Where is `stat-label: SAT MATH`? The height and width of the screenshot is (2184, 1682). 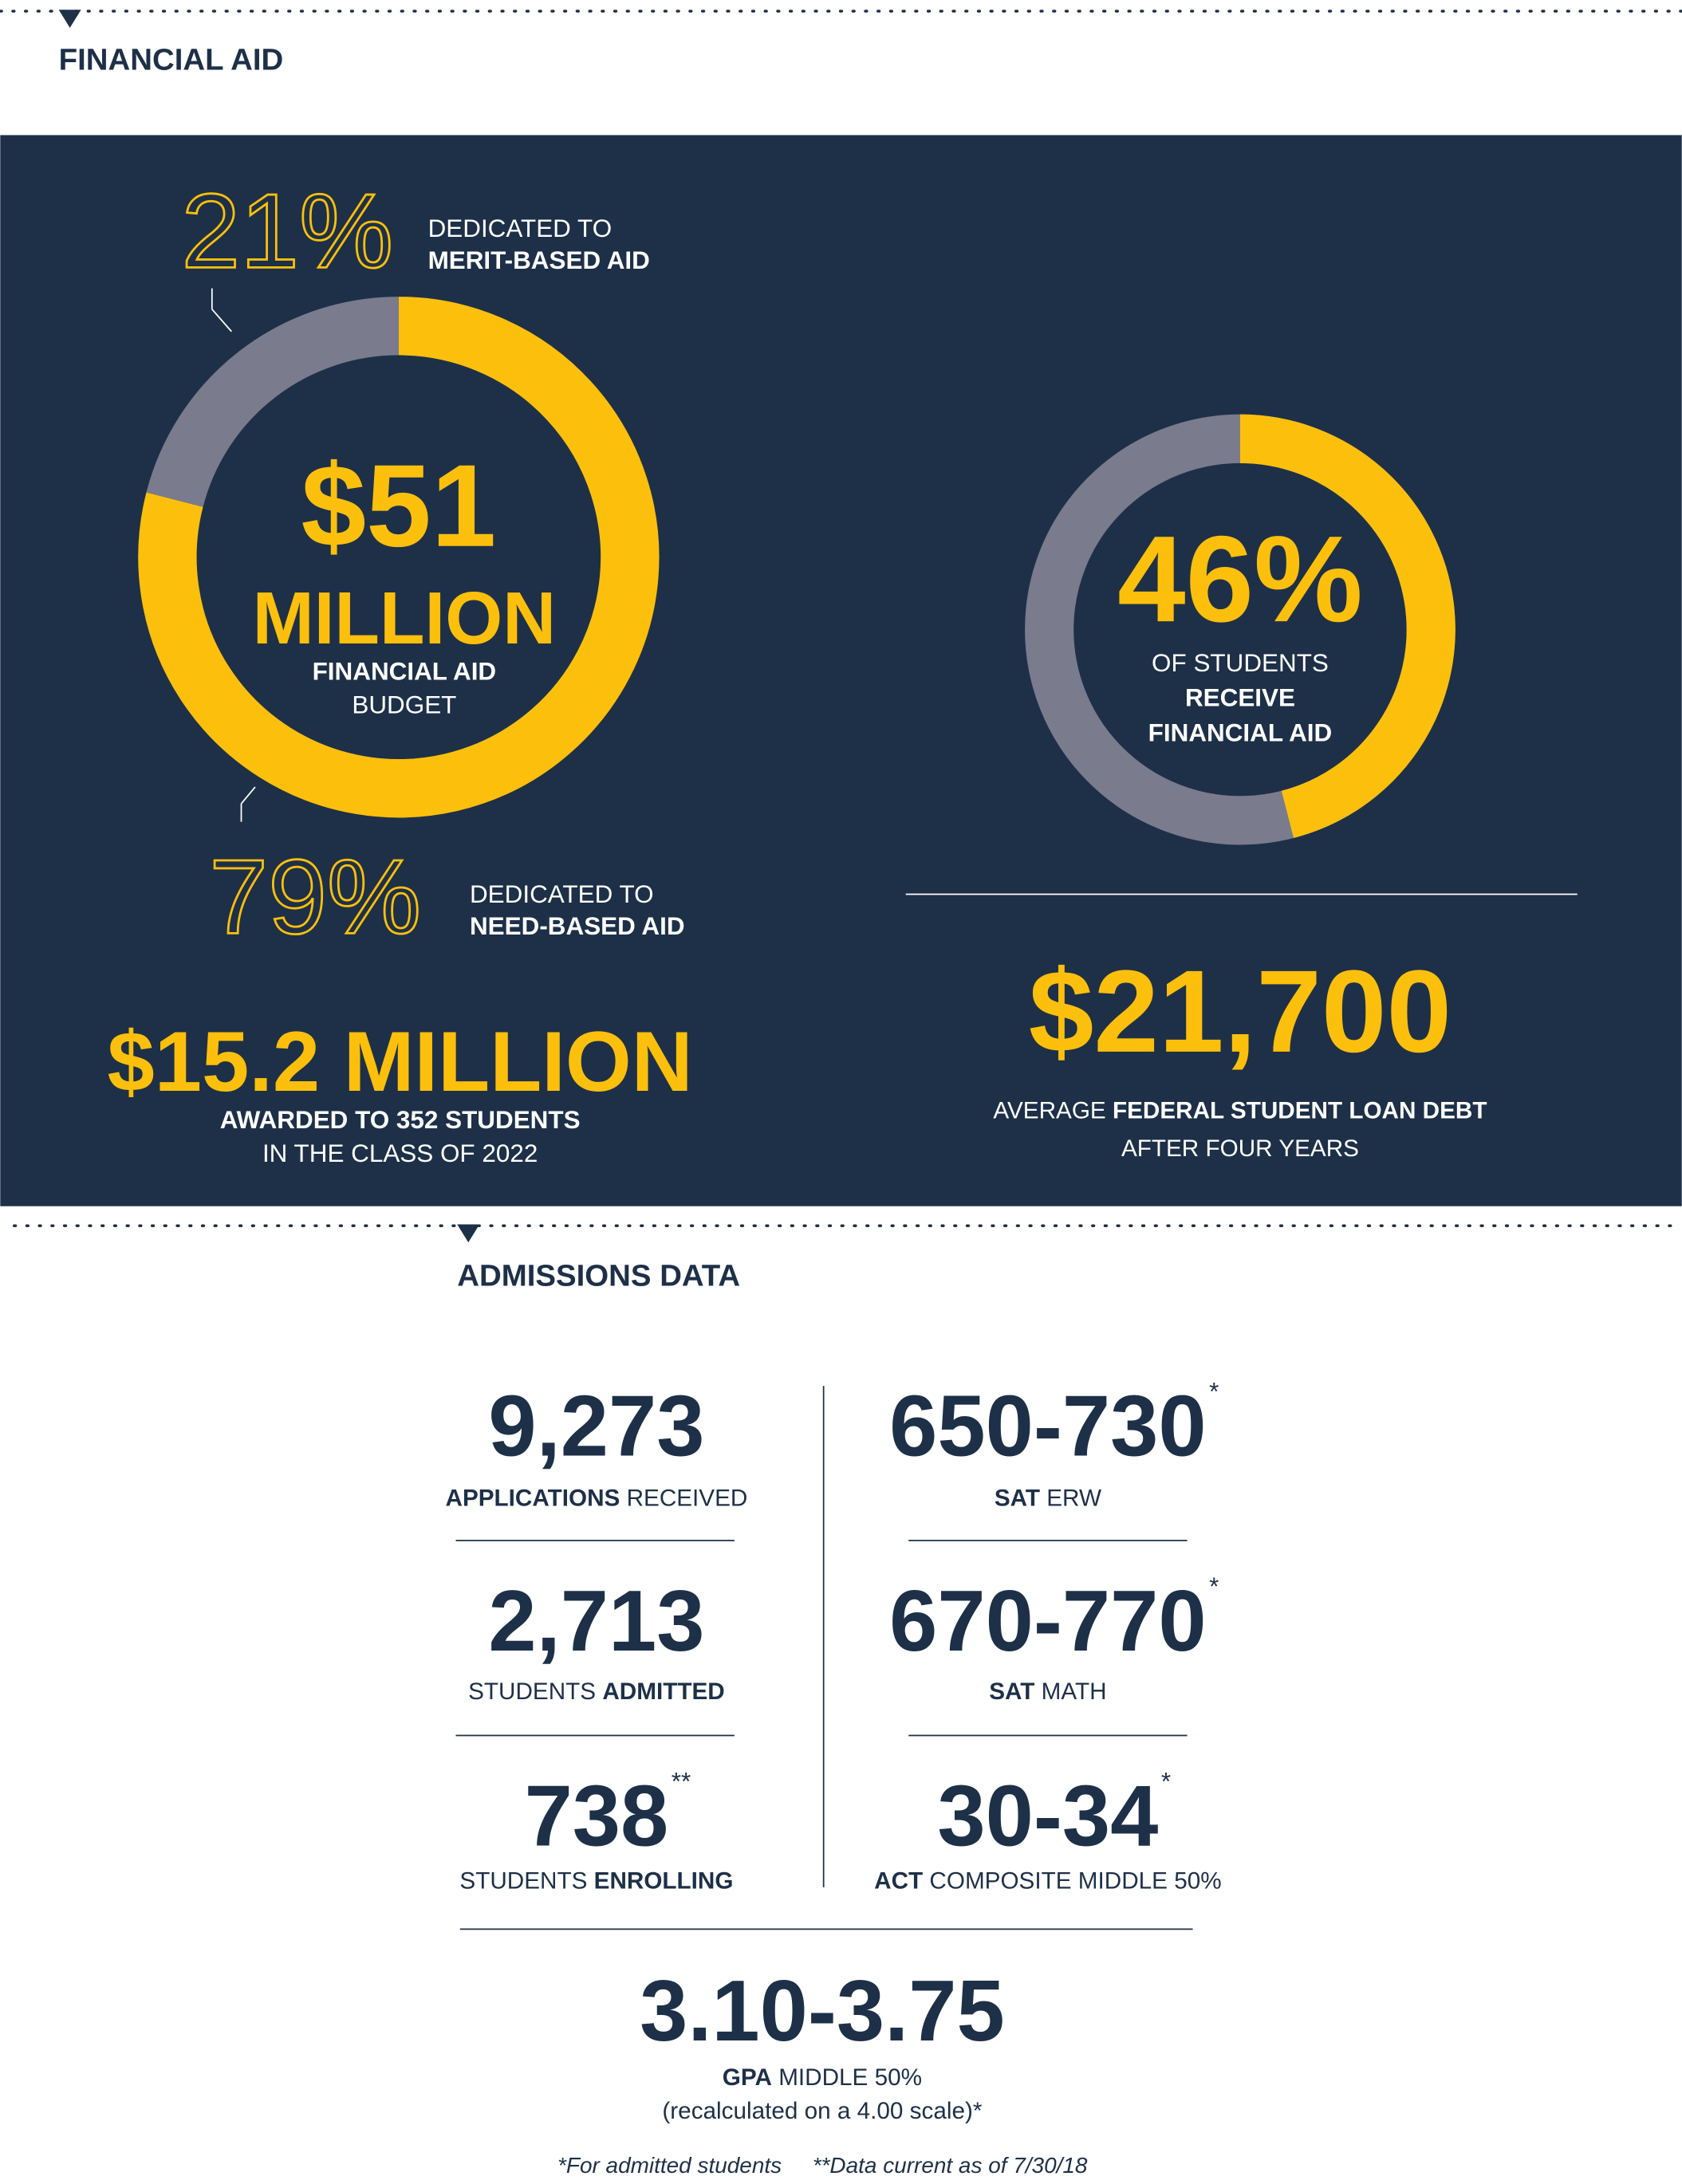 stat-label: SAT MATH is located at coordinates (1047, 1691).